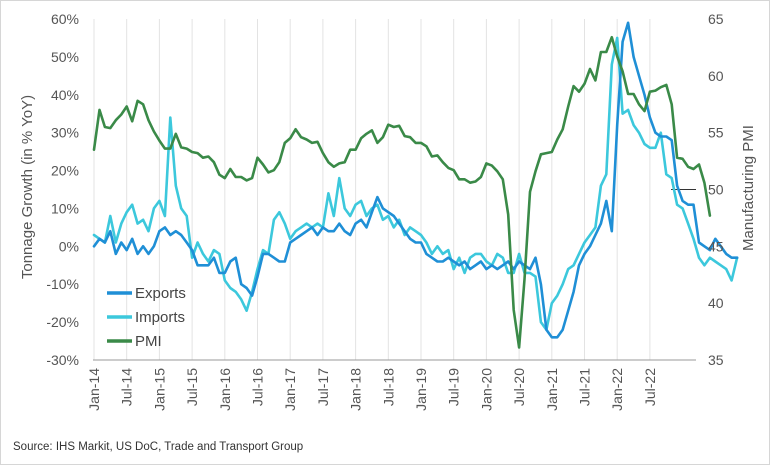 This screenshot has width=770, height=466. Describe the element at coordinates (421, 389) in the screenshot. I see `x-tick-label: Jan-19` at that location.